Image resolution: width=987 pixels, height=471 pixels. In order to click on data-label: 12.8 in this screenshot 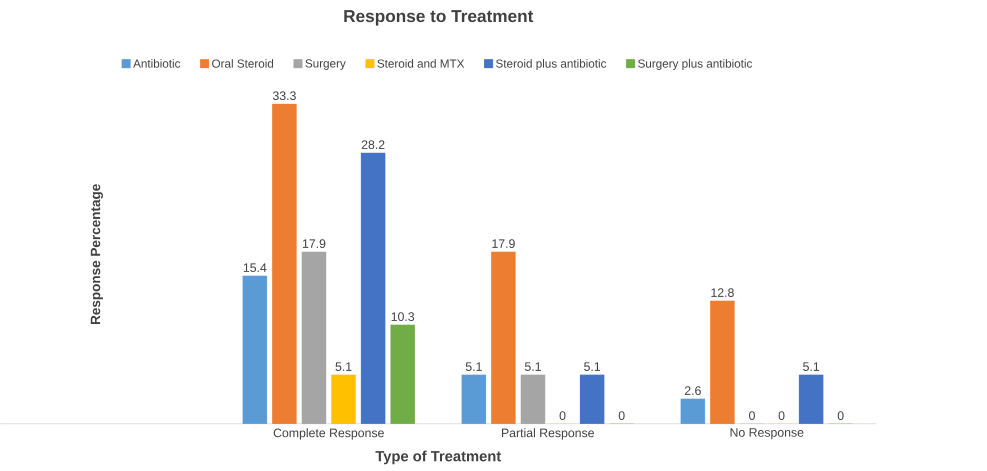, I will do `click(722, 293)`.